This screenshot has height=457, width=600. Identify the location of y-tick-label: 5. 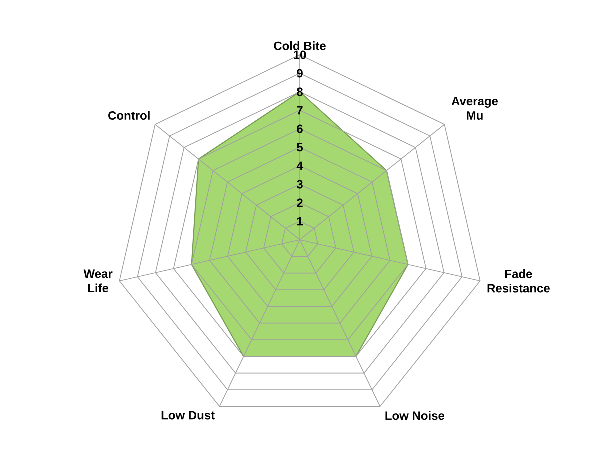
(300, 147).